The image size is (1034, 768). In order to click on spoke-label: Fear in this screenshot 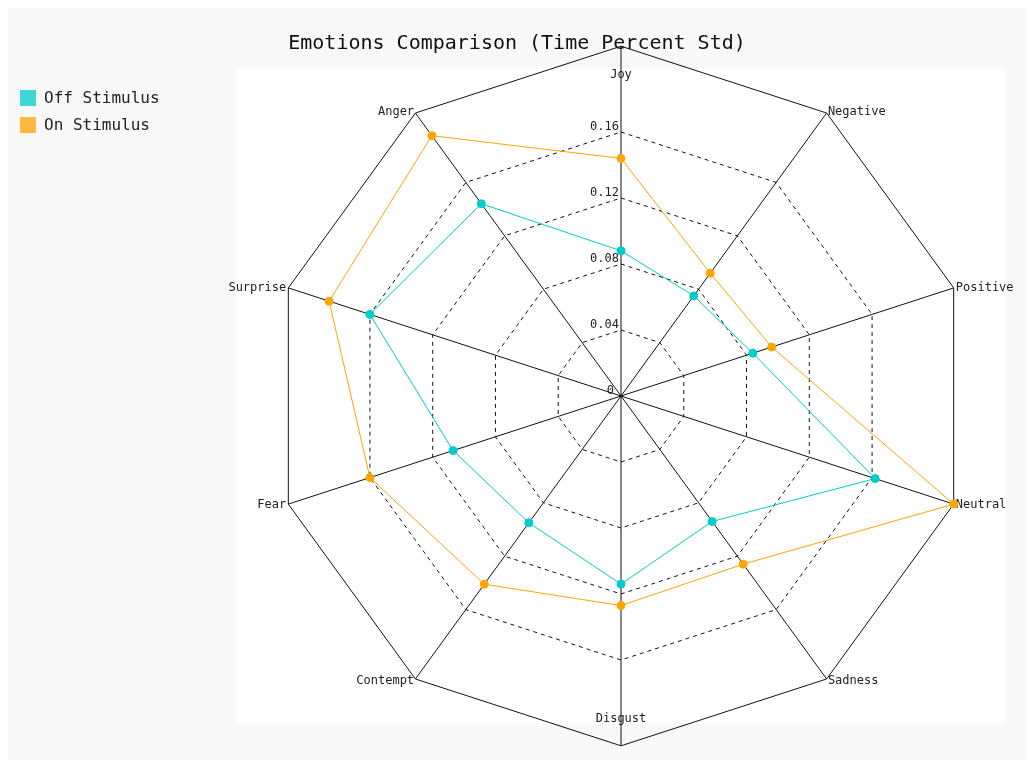, I will do `click(272, 504)`.